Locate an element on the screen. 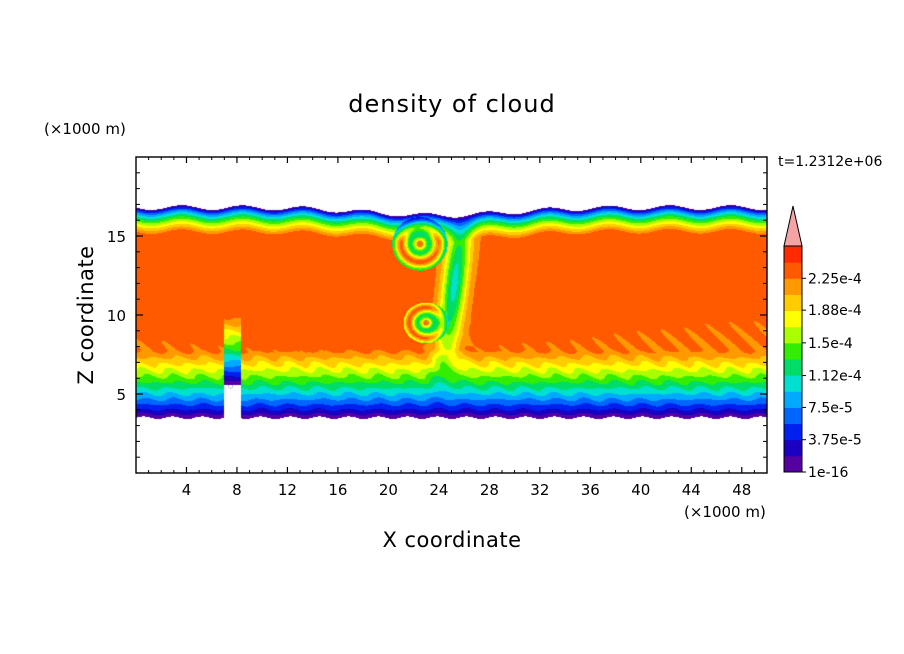 This screenshot has width=904, height=654. colorbar-label: 1.5e-4 is located at coordinates (830, 344).